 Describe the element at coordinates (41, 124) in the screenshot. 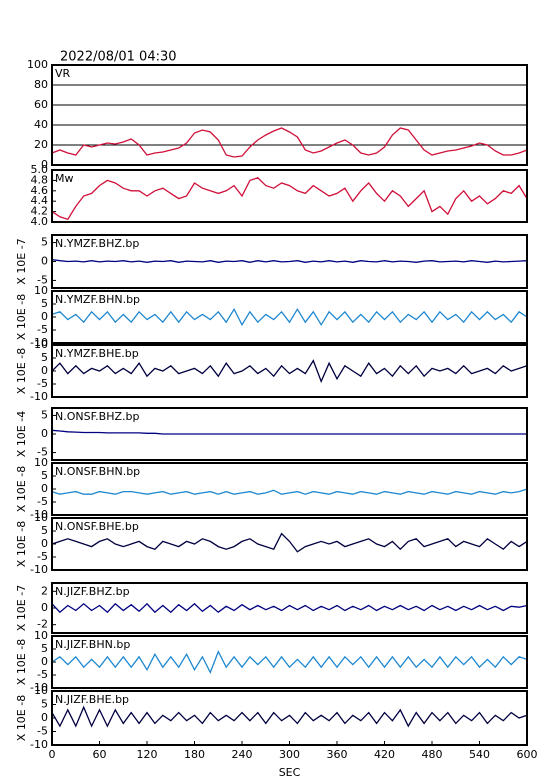

I see `y-tick-label: 40` at that location.